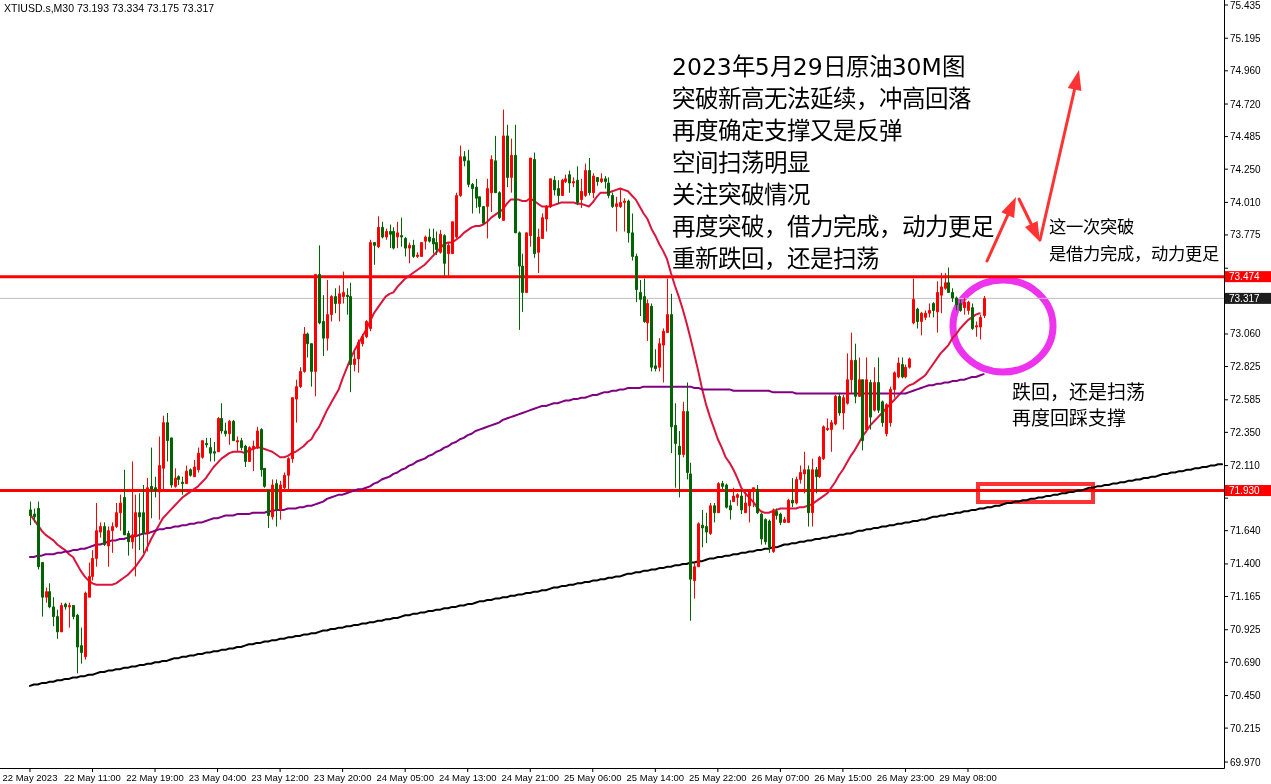 Image resolution: width=1271 pixels, height=784 pixels. Describe the element at coordinates (1246, 662) in the screenshot. I see `y-tick-label: 70.690` at that location.